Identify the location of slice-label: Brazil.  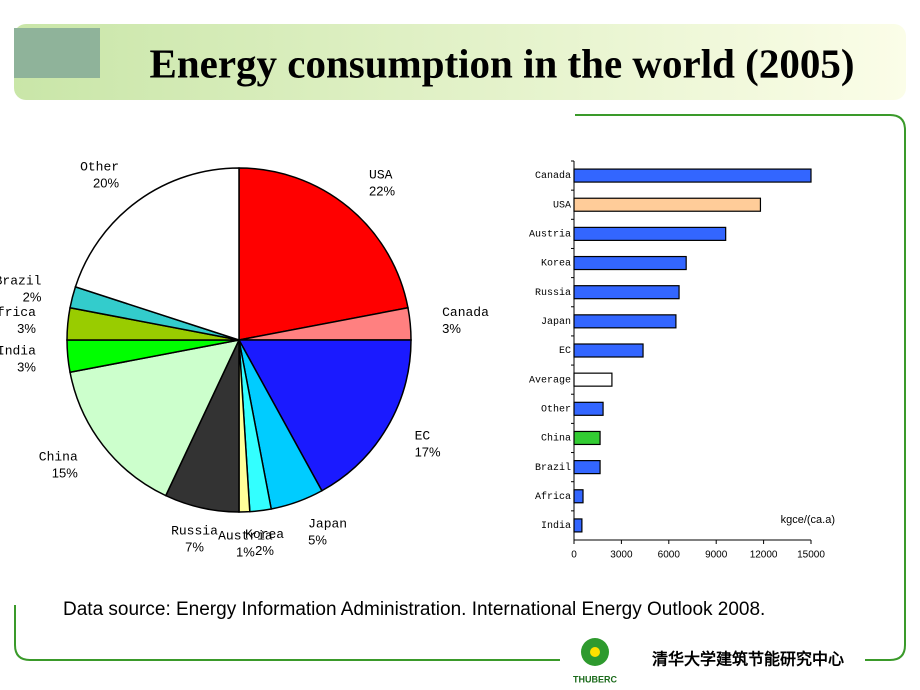
(21, 281).